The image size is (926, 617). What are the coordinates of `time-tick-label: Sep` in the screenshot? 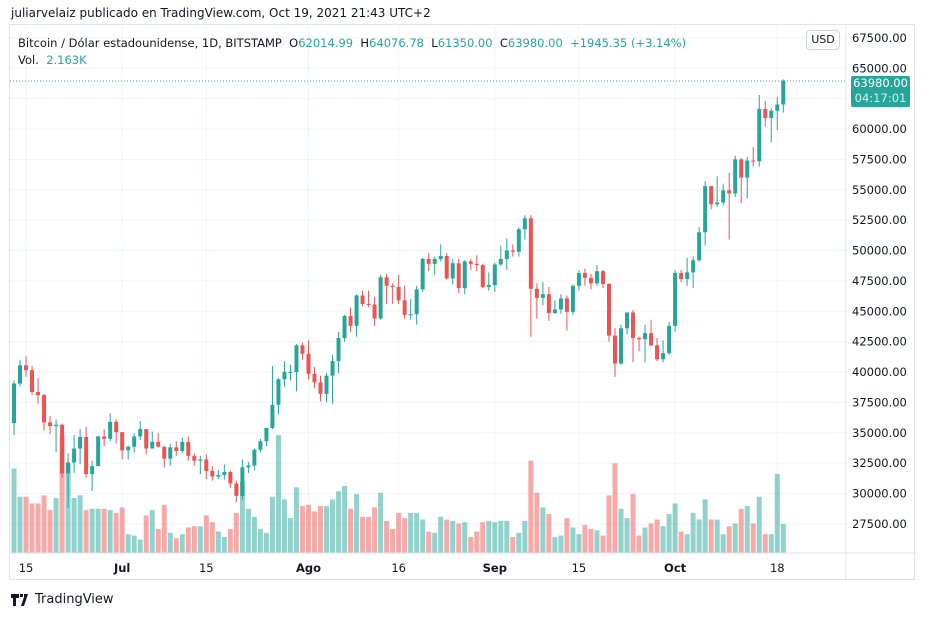 It's located at (495, 568).